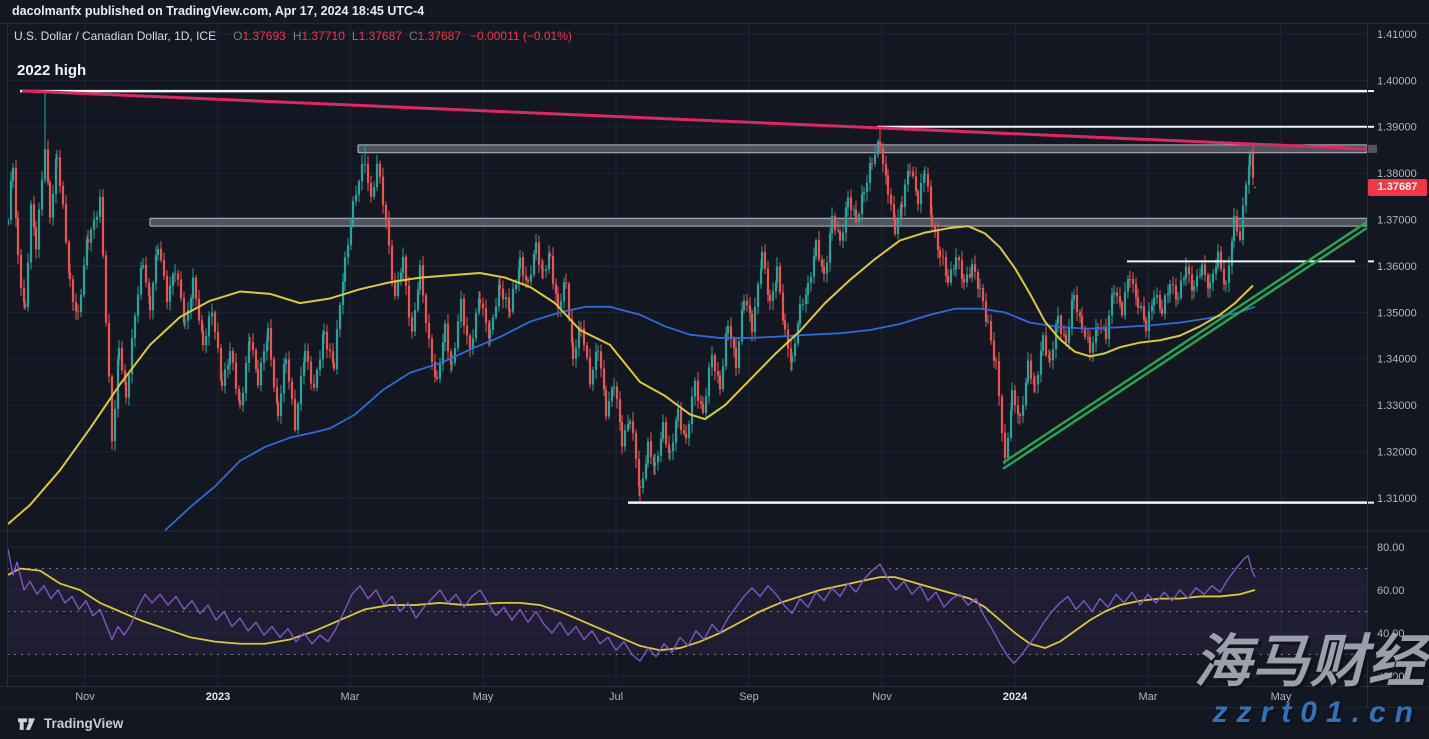  What do you see at coordinates (1391, 677) in the screenshot?
I see `rsi-axis-label: 20.00` at bounding box center [1391, 677].